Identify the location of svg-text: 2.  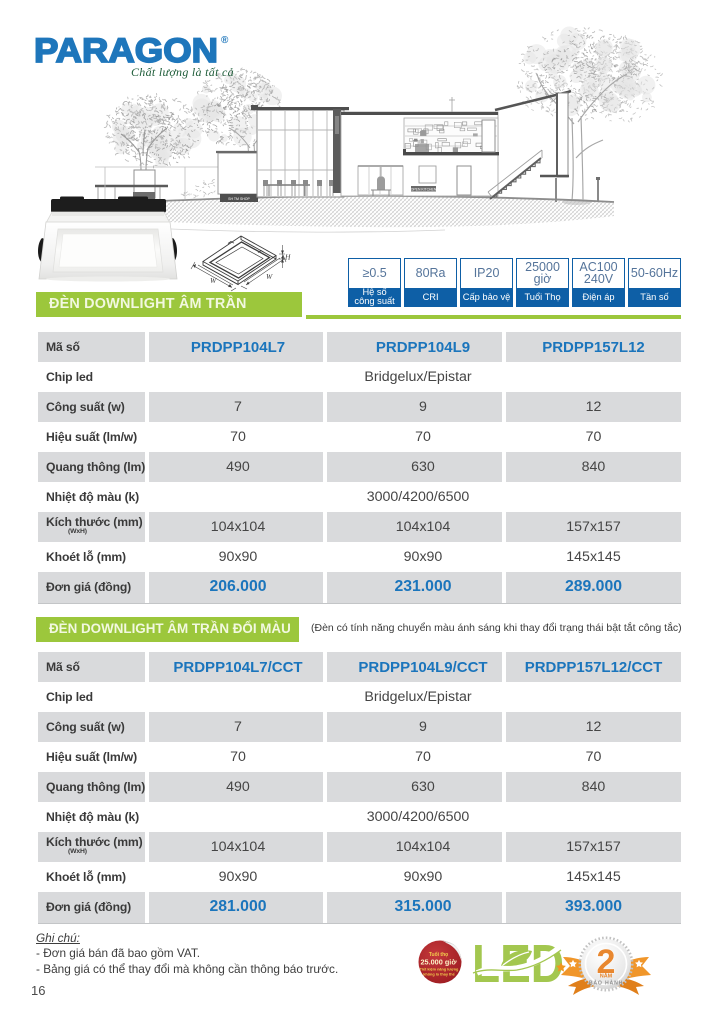
(606, 962).